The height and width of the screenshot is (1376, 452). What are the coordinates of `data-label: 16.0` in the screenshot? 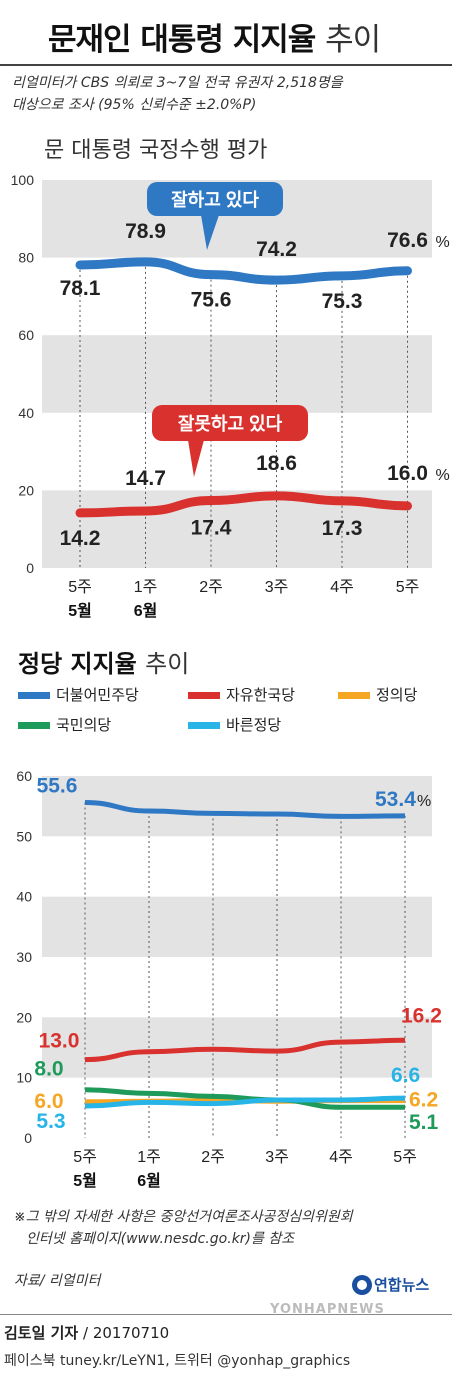 It's located at (407, 473).